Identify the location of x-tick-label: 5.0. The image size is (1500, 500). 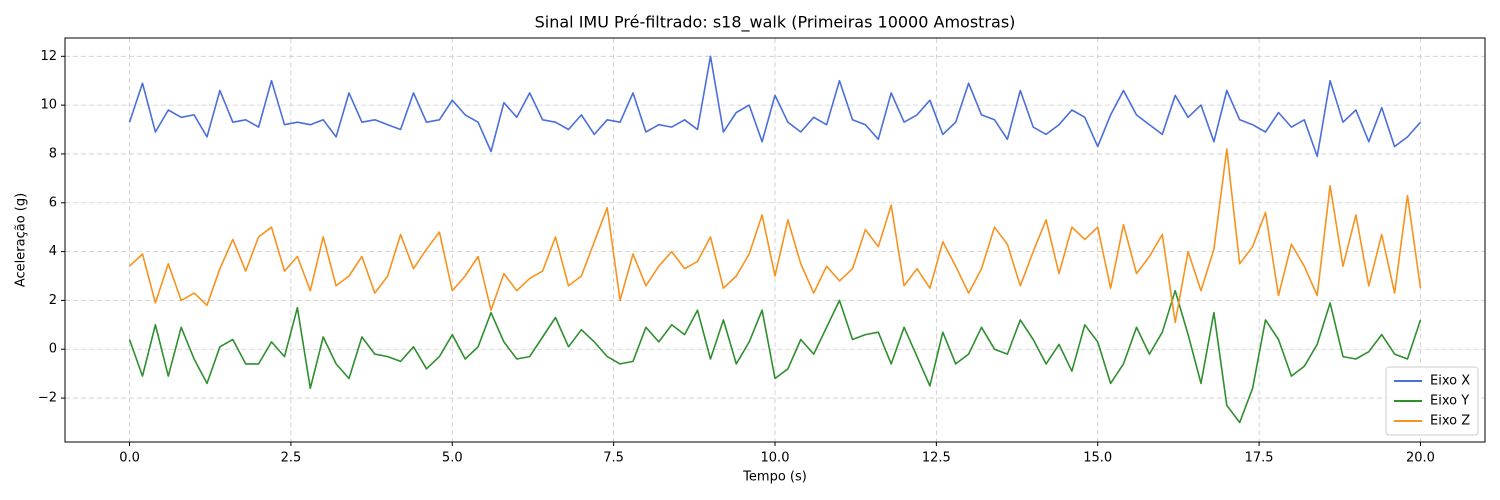
(452, 458).